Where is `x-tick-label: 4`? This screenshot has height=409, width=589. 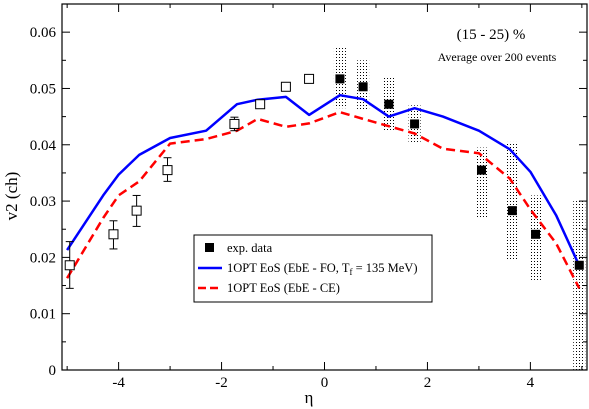 x-tick-label: 4 is located at coordinates (531, 383).